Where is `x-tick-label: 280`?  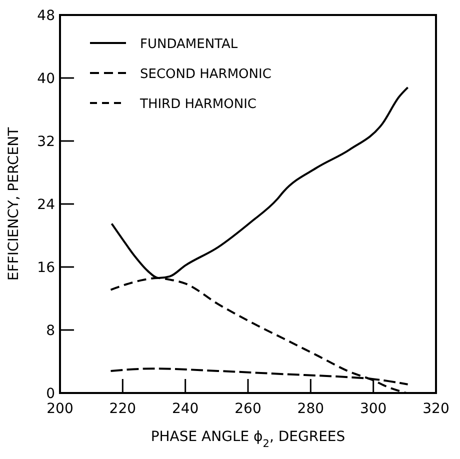 x-tick-label: 280 is located at coordinates (310, 409).